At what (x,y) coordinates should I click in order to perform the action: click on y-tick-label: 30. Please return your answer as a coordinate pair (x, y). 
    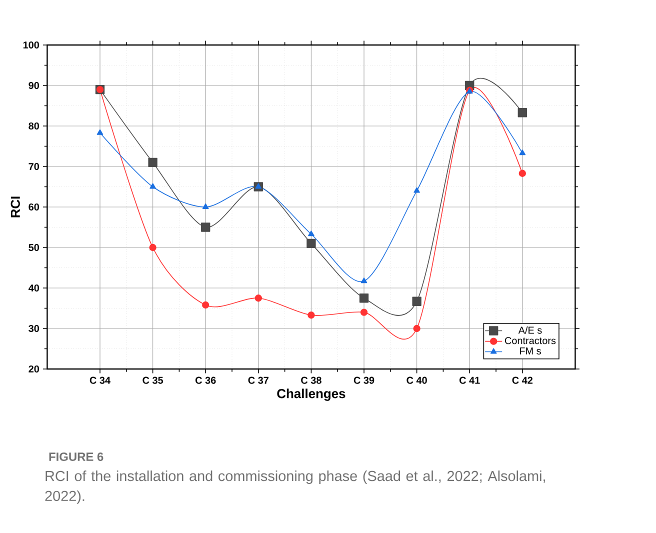
    Looking at the image, I should click on (34, 328).